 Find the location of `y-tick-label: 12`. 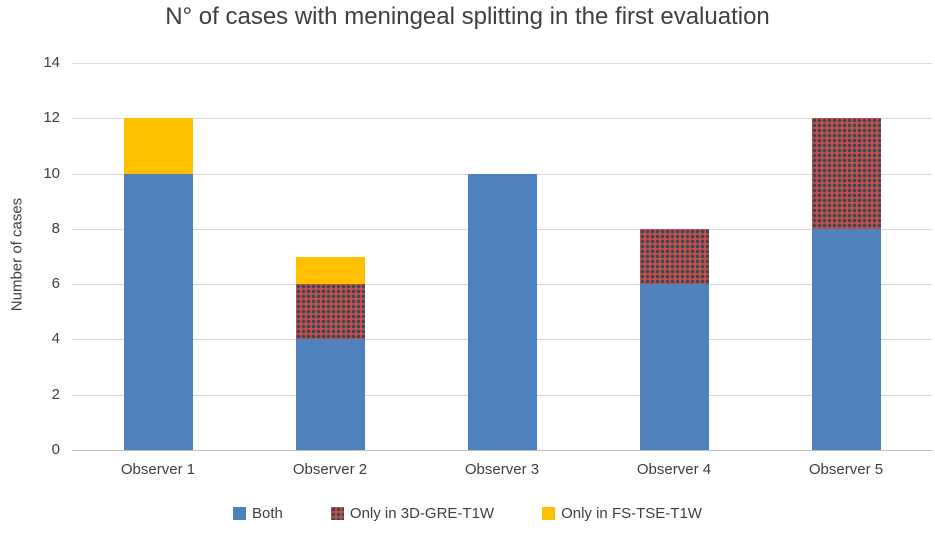

y-tick-label: 12 is located at coordinates (51, 118).